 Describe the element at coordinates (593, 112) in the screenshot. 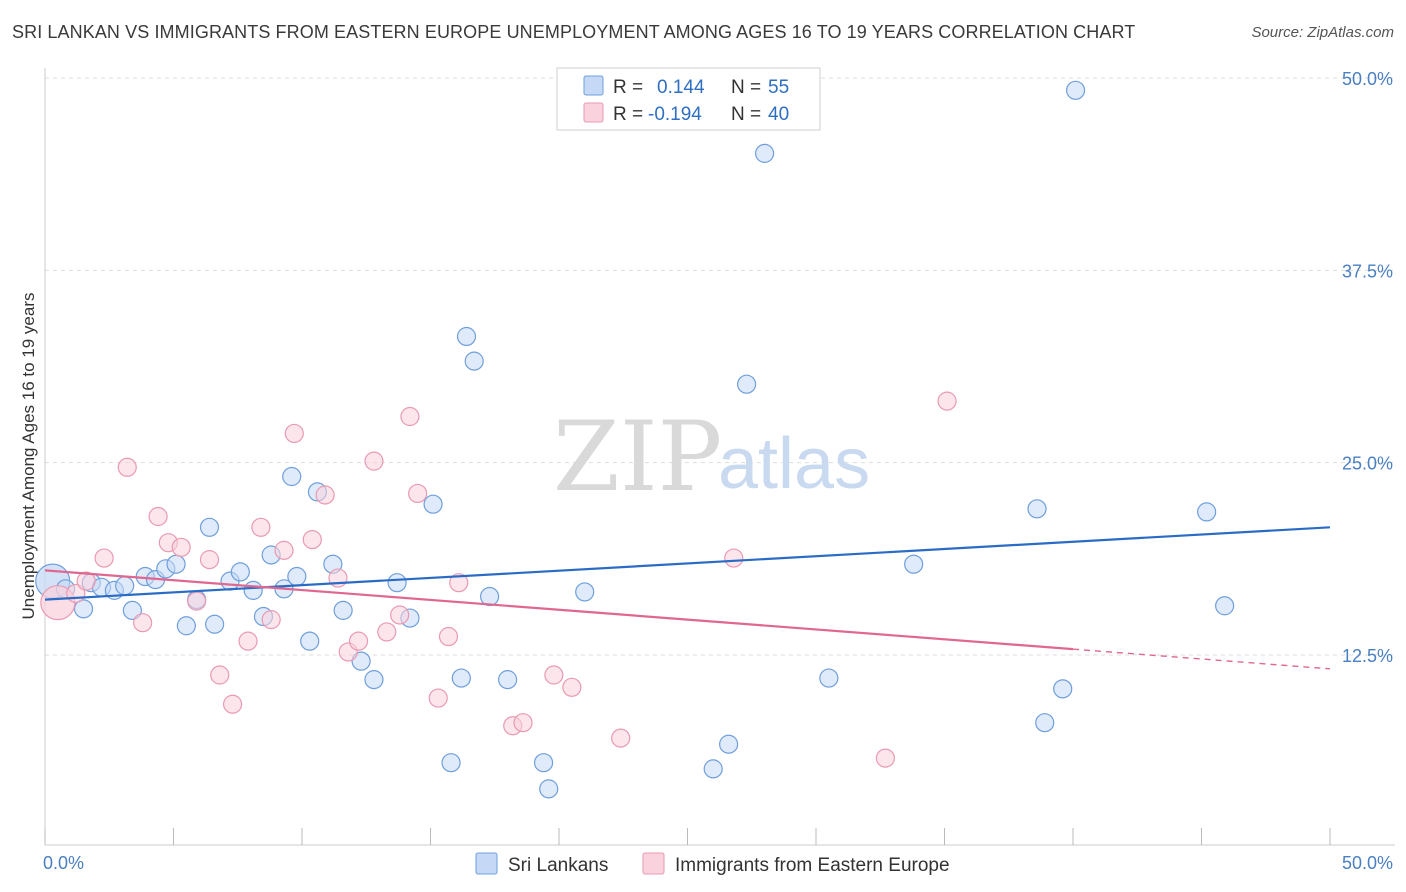

I see `legend-swatch-eastern-europe` at that location.